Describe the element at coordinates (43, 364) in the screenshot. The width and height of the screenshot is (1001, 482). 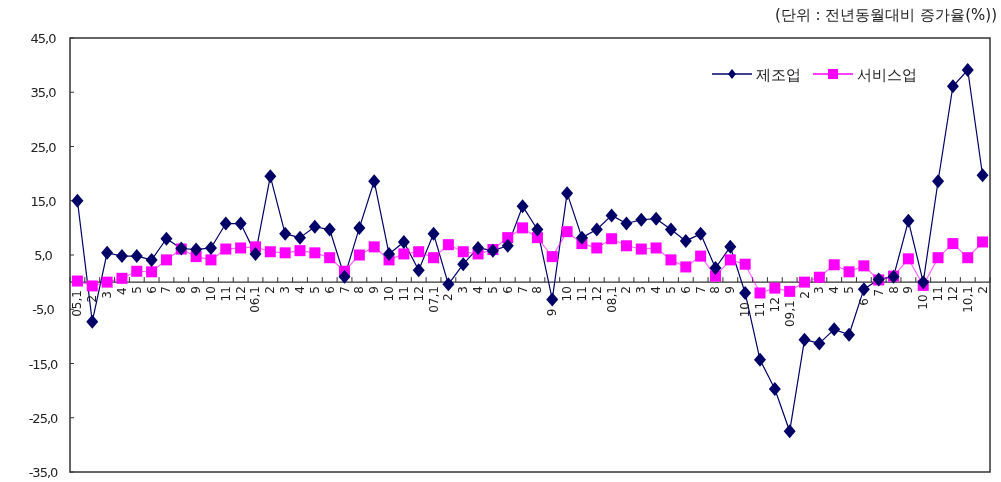
I see `y-tick-label: -15,0` at that location.